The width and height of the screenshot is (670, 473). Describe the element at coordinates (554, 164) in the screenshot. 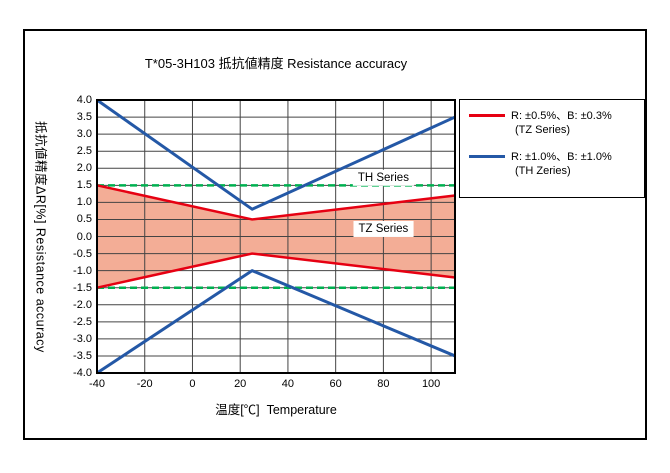

I see `legend-item-th: R: ±1.0%、B: ±1.0% (TH Zeries)` at that location.